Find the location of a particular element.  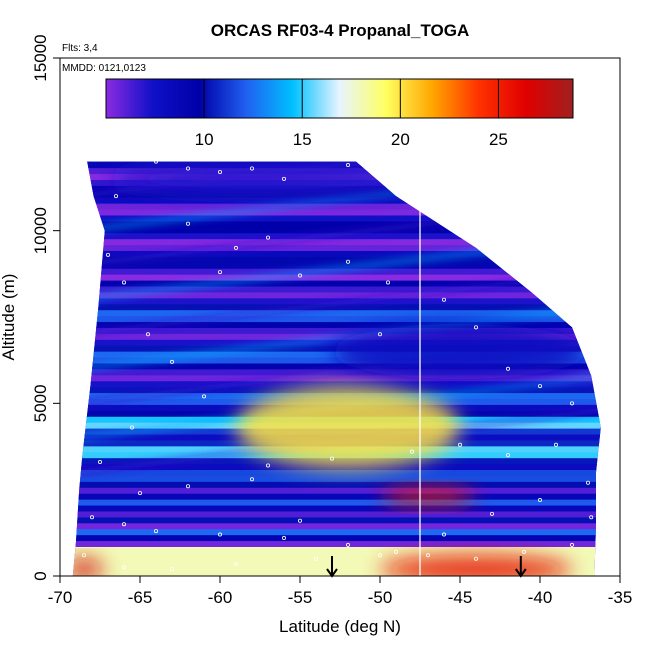

flights-note: Flts: 3,4 is located at coordinates (80, 48).